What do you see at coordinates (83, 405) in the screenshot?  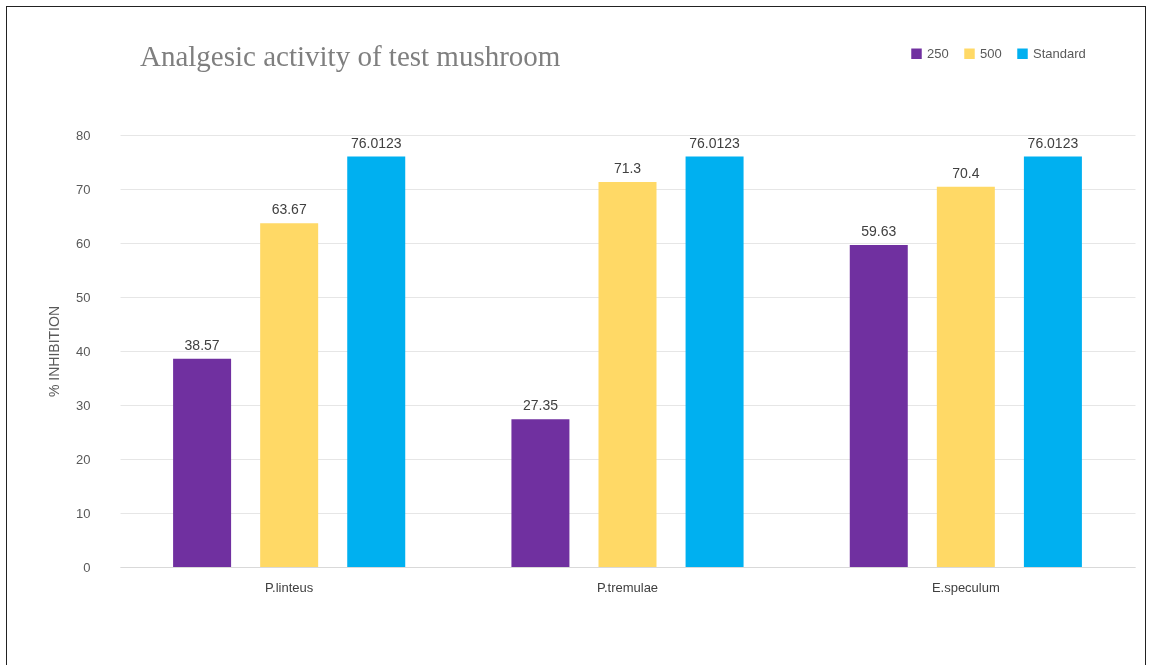 I see `y-tick-label: 30` at bounding box center [83, 405].